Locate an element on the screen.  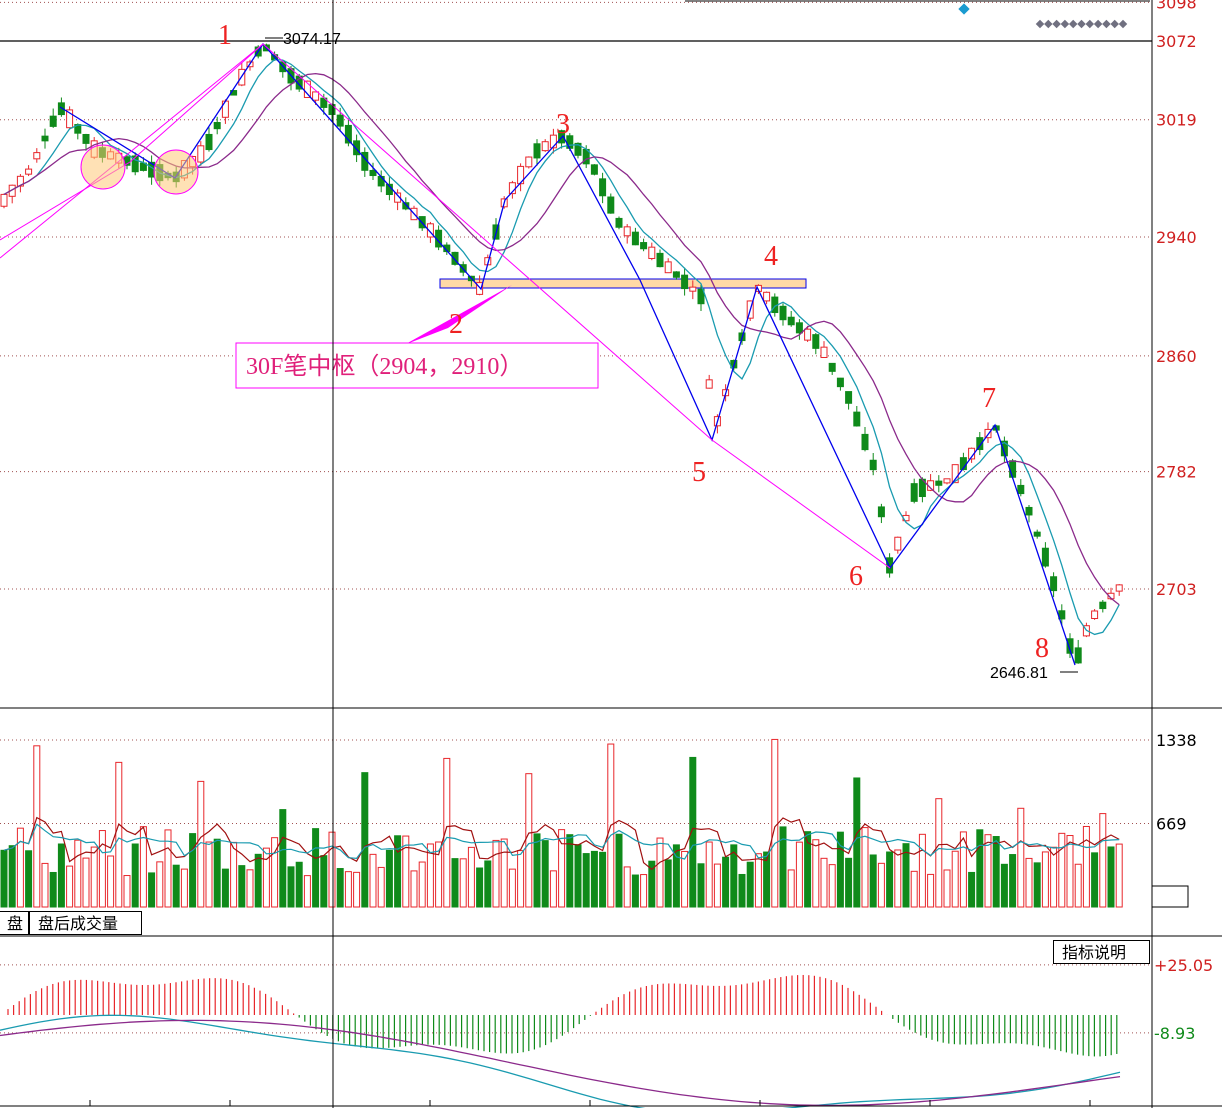
price-tick-label: 2782 is located at coordinates (1176, 472).